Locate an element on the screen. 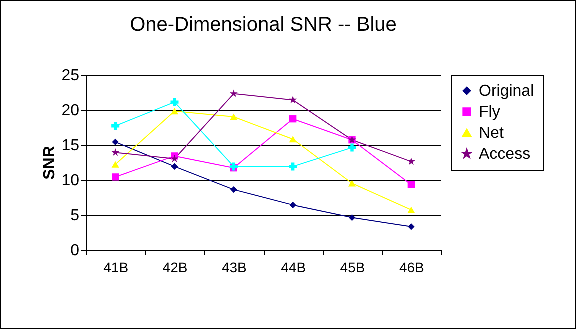 The width and height of the screenshot is (578, 331). legend-label: Net is located at coordinates (491, 133).